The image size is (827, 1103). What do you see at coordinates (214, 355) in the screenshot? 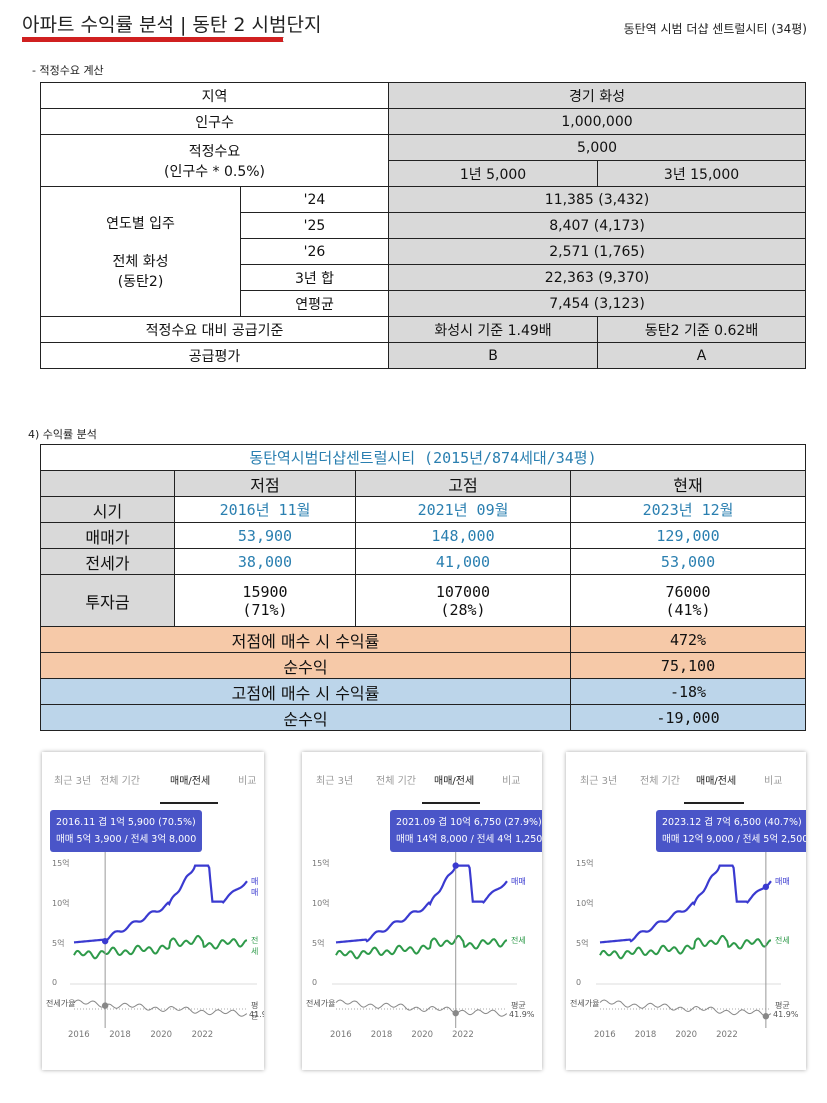
I see `eval-label: 공급평가` at bounding box center [214, 355].